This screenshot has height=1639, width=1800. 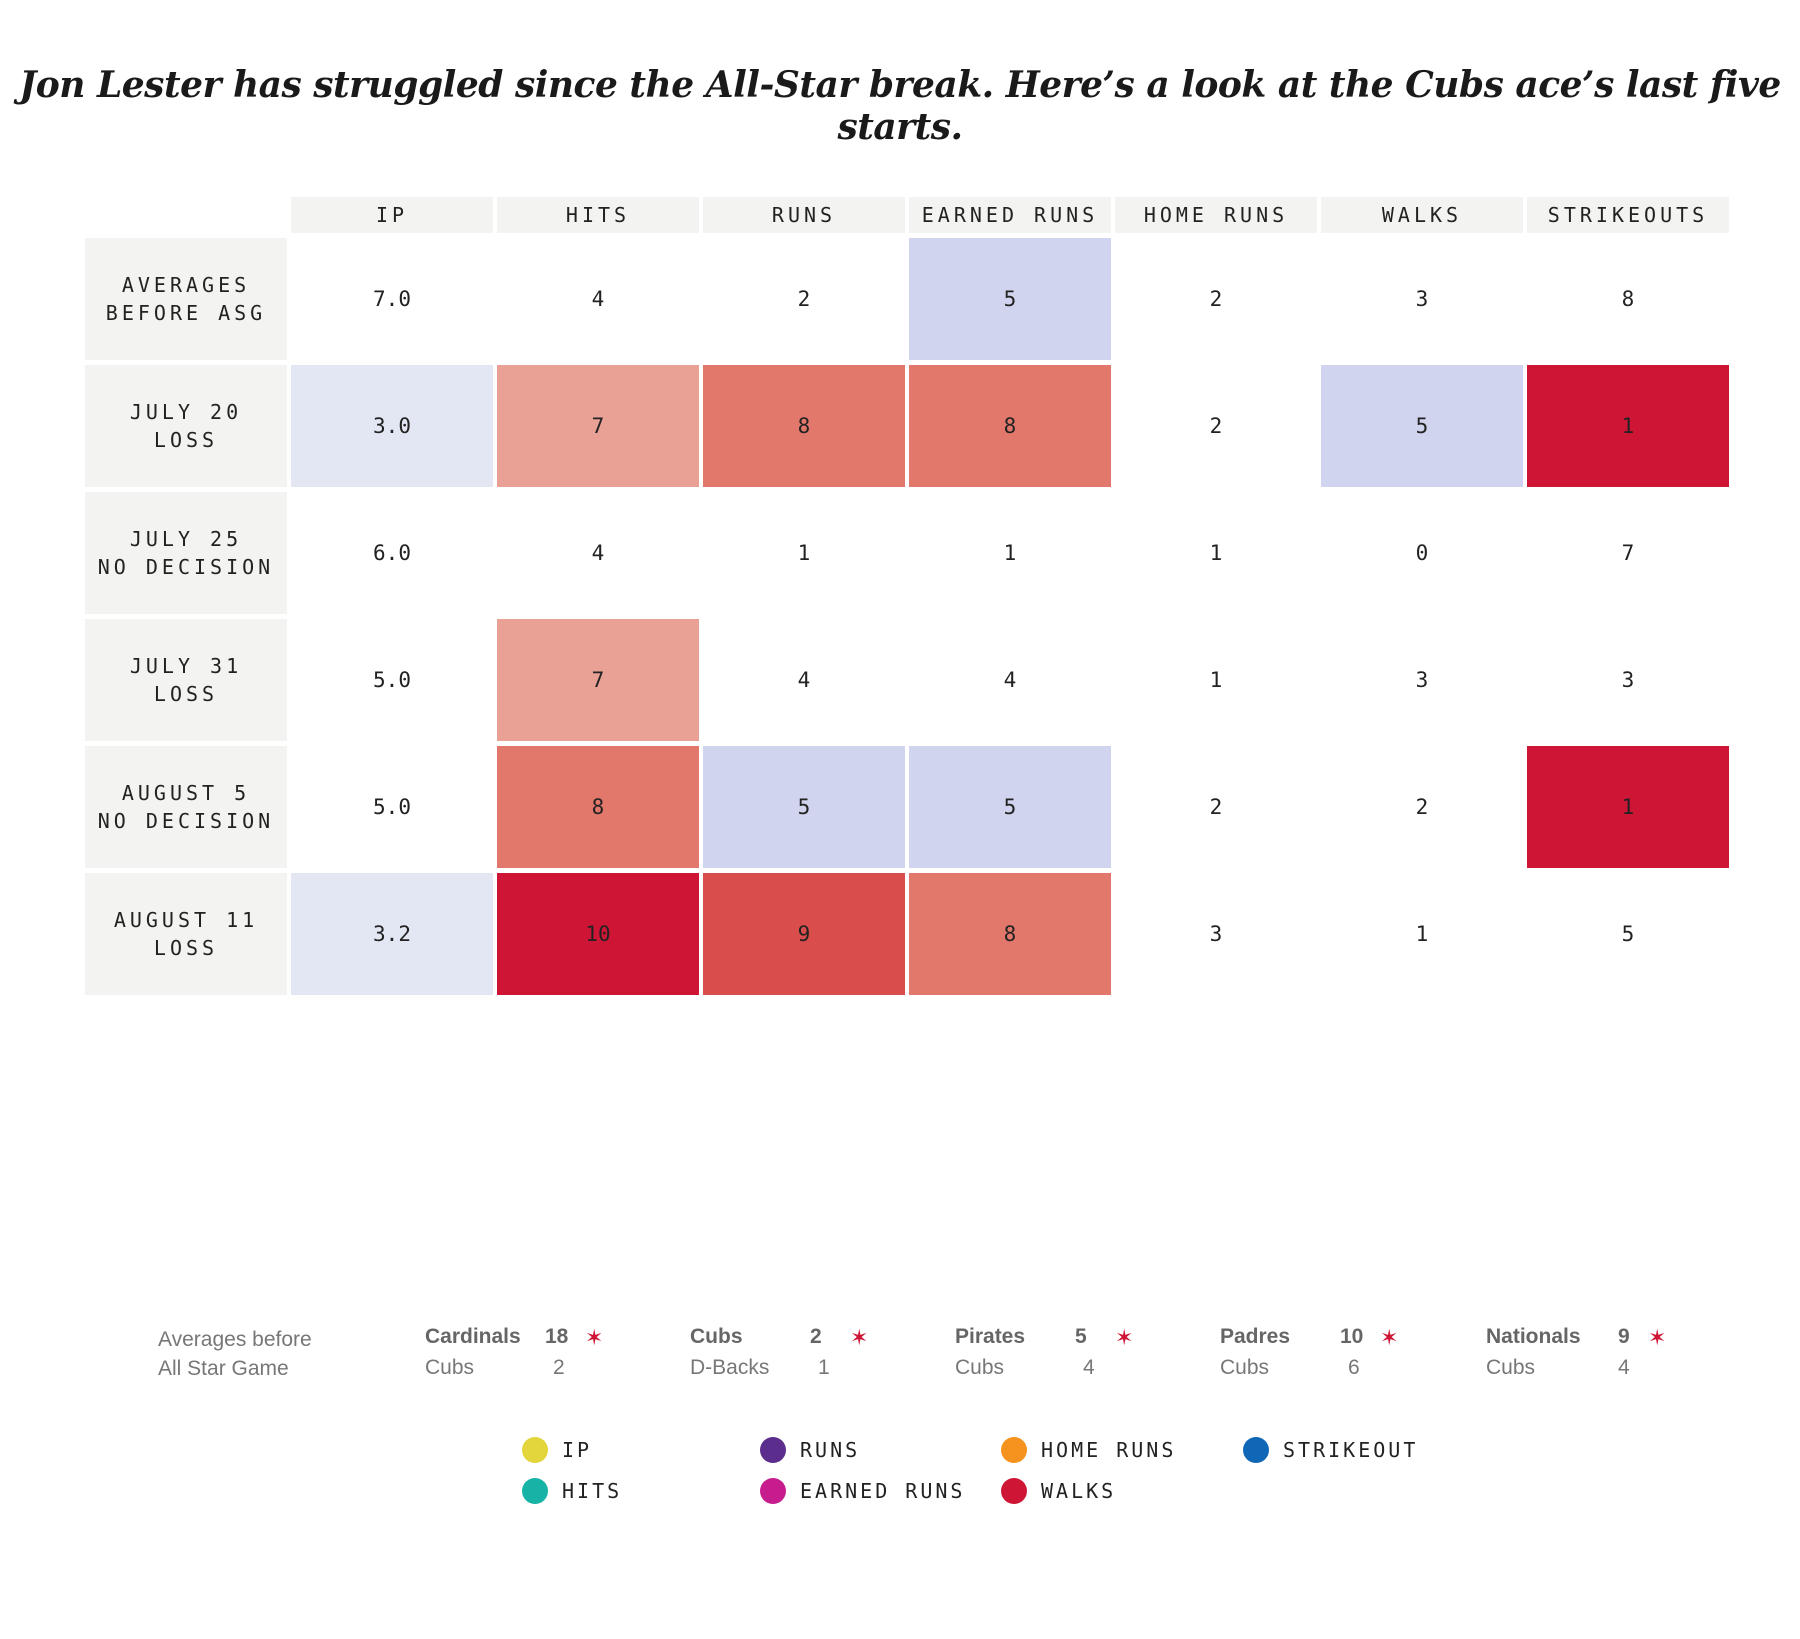 I want to click on row-label-line: AUGUST 5, so click(x=186, y=793).